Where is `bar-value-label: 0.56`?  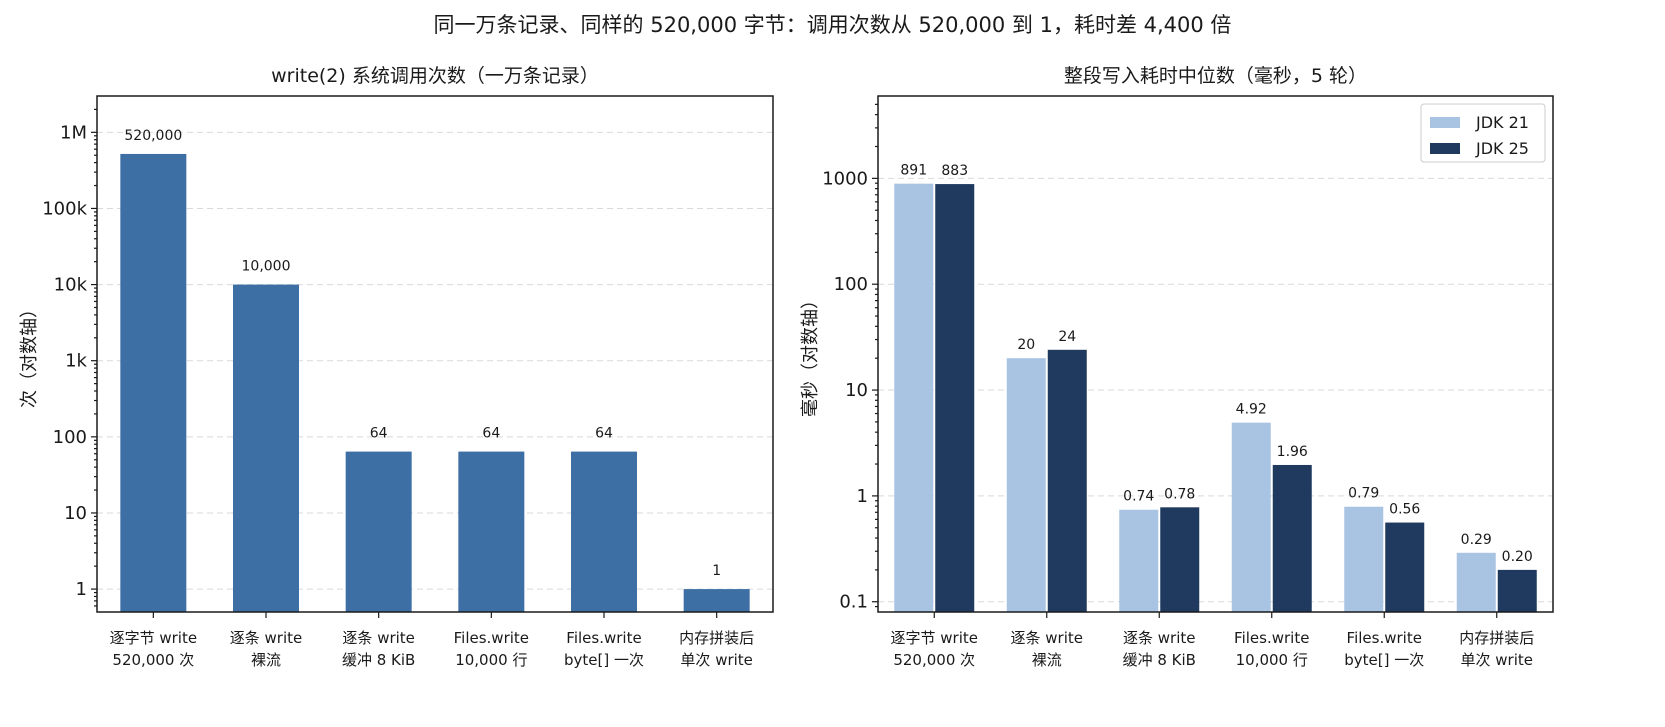 bar-value-label: 0.56 is located at coordinates (1404, 510).